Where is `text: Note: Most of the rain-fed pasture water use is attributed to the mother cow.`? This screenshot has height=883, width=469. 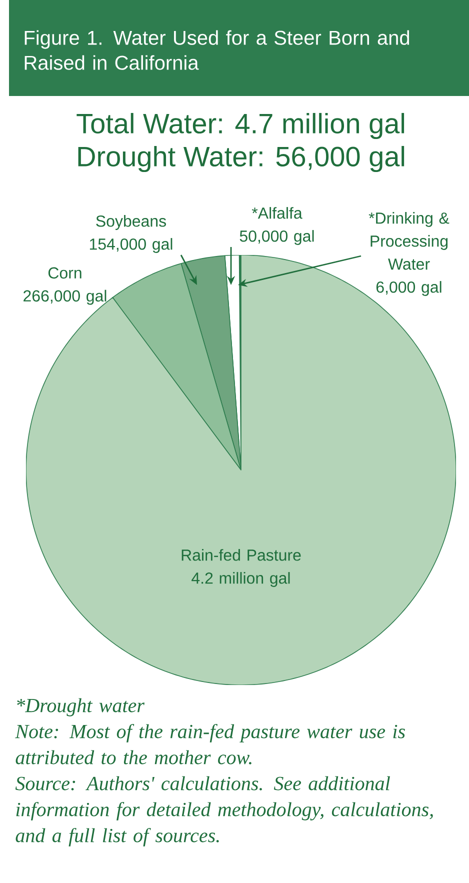 text: Note: Most of the rain-fed pasture water use is attributed to the mother cow. is located at coordinates (210, 744).